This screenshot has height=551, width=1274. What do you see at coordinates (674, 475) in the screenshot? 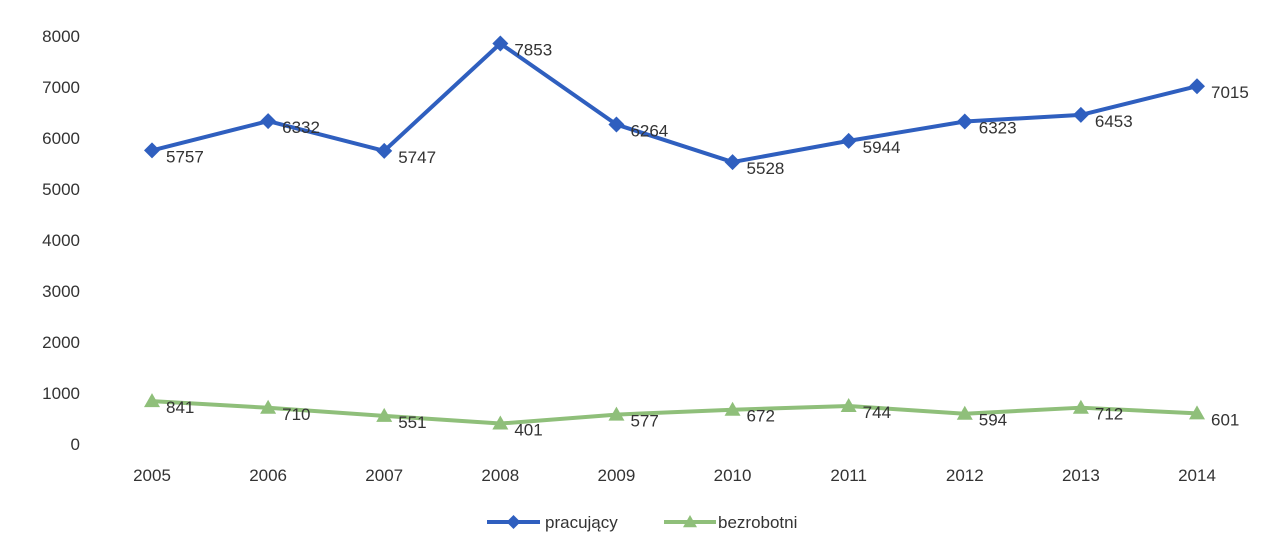
I see `x-axis: 2005 2006 2007 2008 2009 2010 2011 2012 2013 2014` at bounding box center [674, 475].